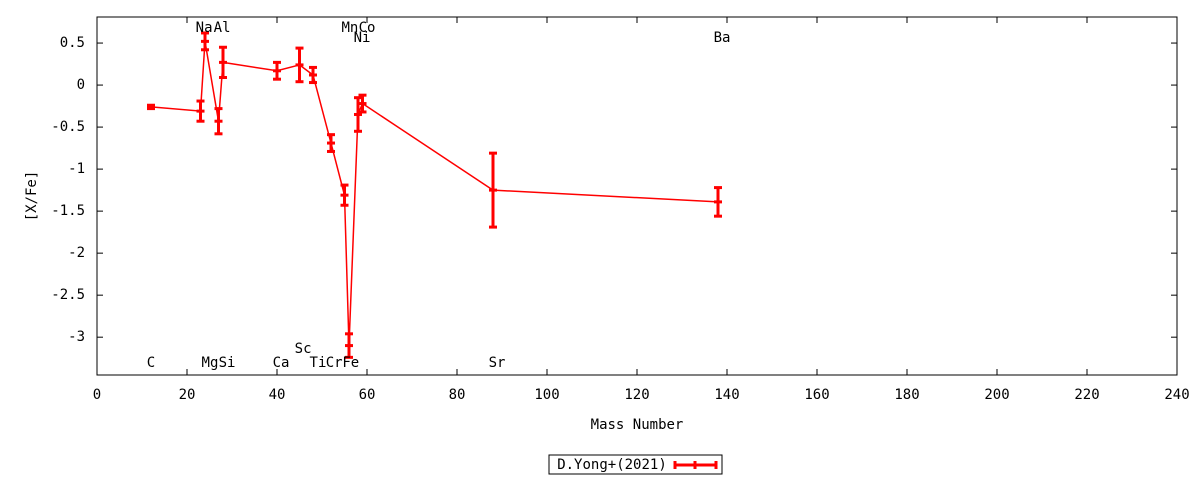 The height and width of the screenshot is (480, 1200). Describe the element at coordinates (334, 363) in the screenshot. I see `element-label: Cr` at that location.